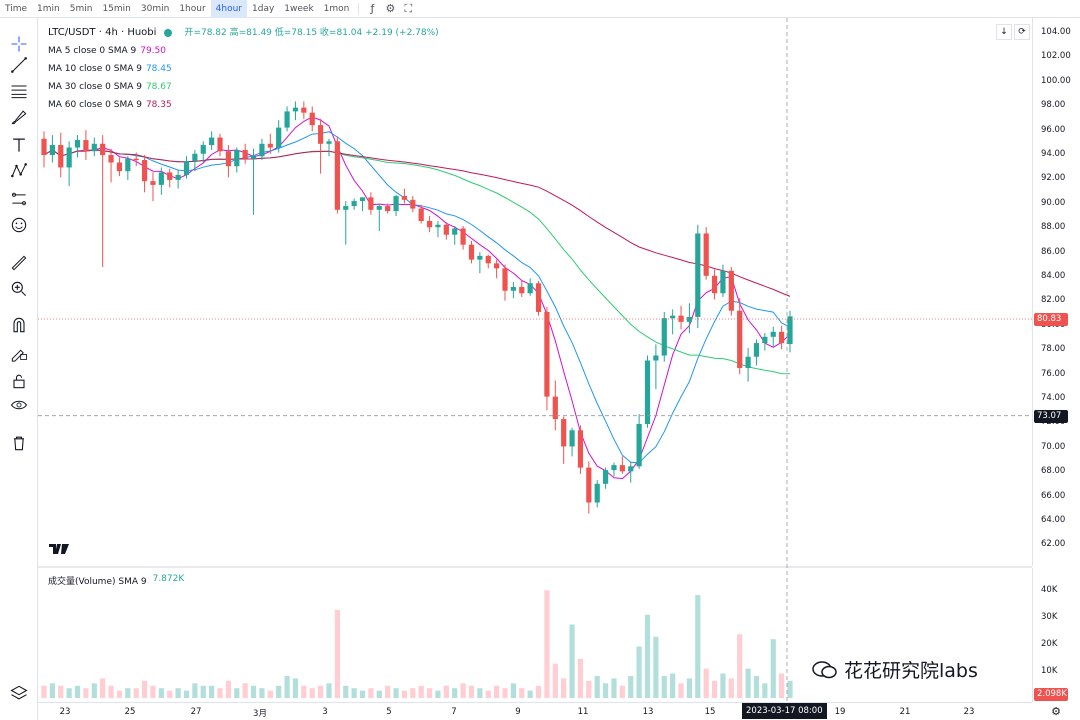  What do you see at coordinates (336, 8) in the screenshot?
I see `timeframe-1mon: 1mon` at bounding box center [336, 8].